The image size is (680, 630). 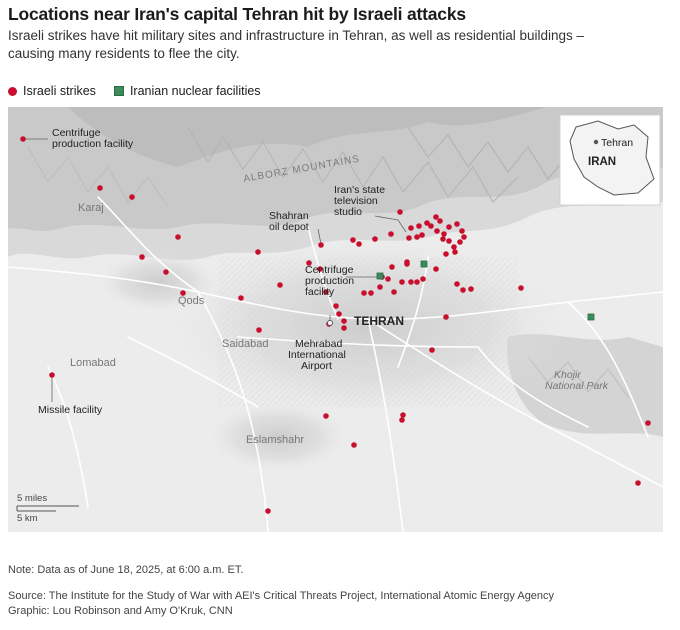 What do you see at coordinates (596, 142) in the screenshot?
I see `inset-tehran-marker` at bounding box center [596, 142].